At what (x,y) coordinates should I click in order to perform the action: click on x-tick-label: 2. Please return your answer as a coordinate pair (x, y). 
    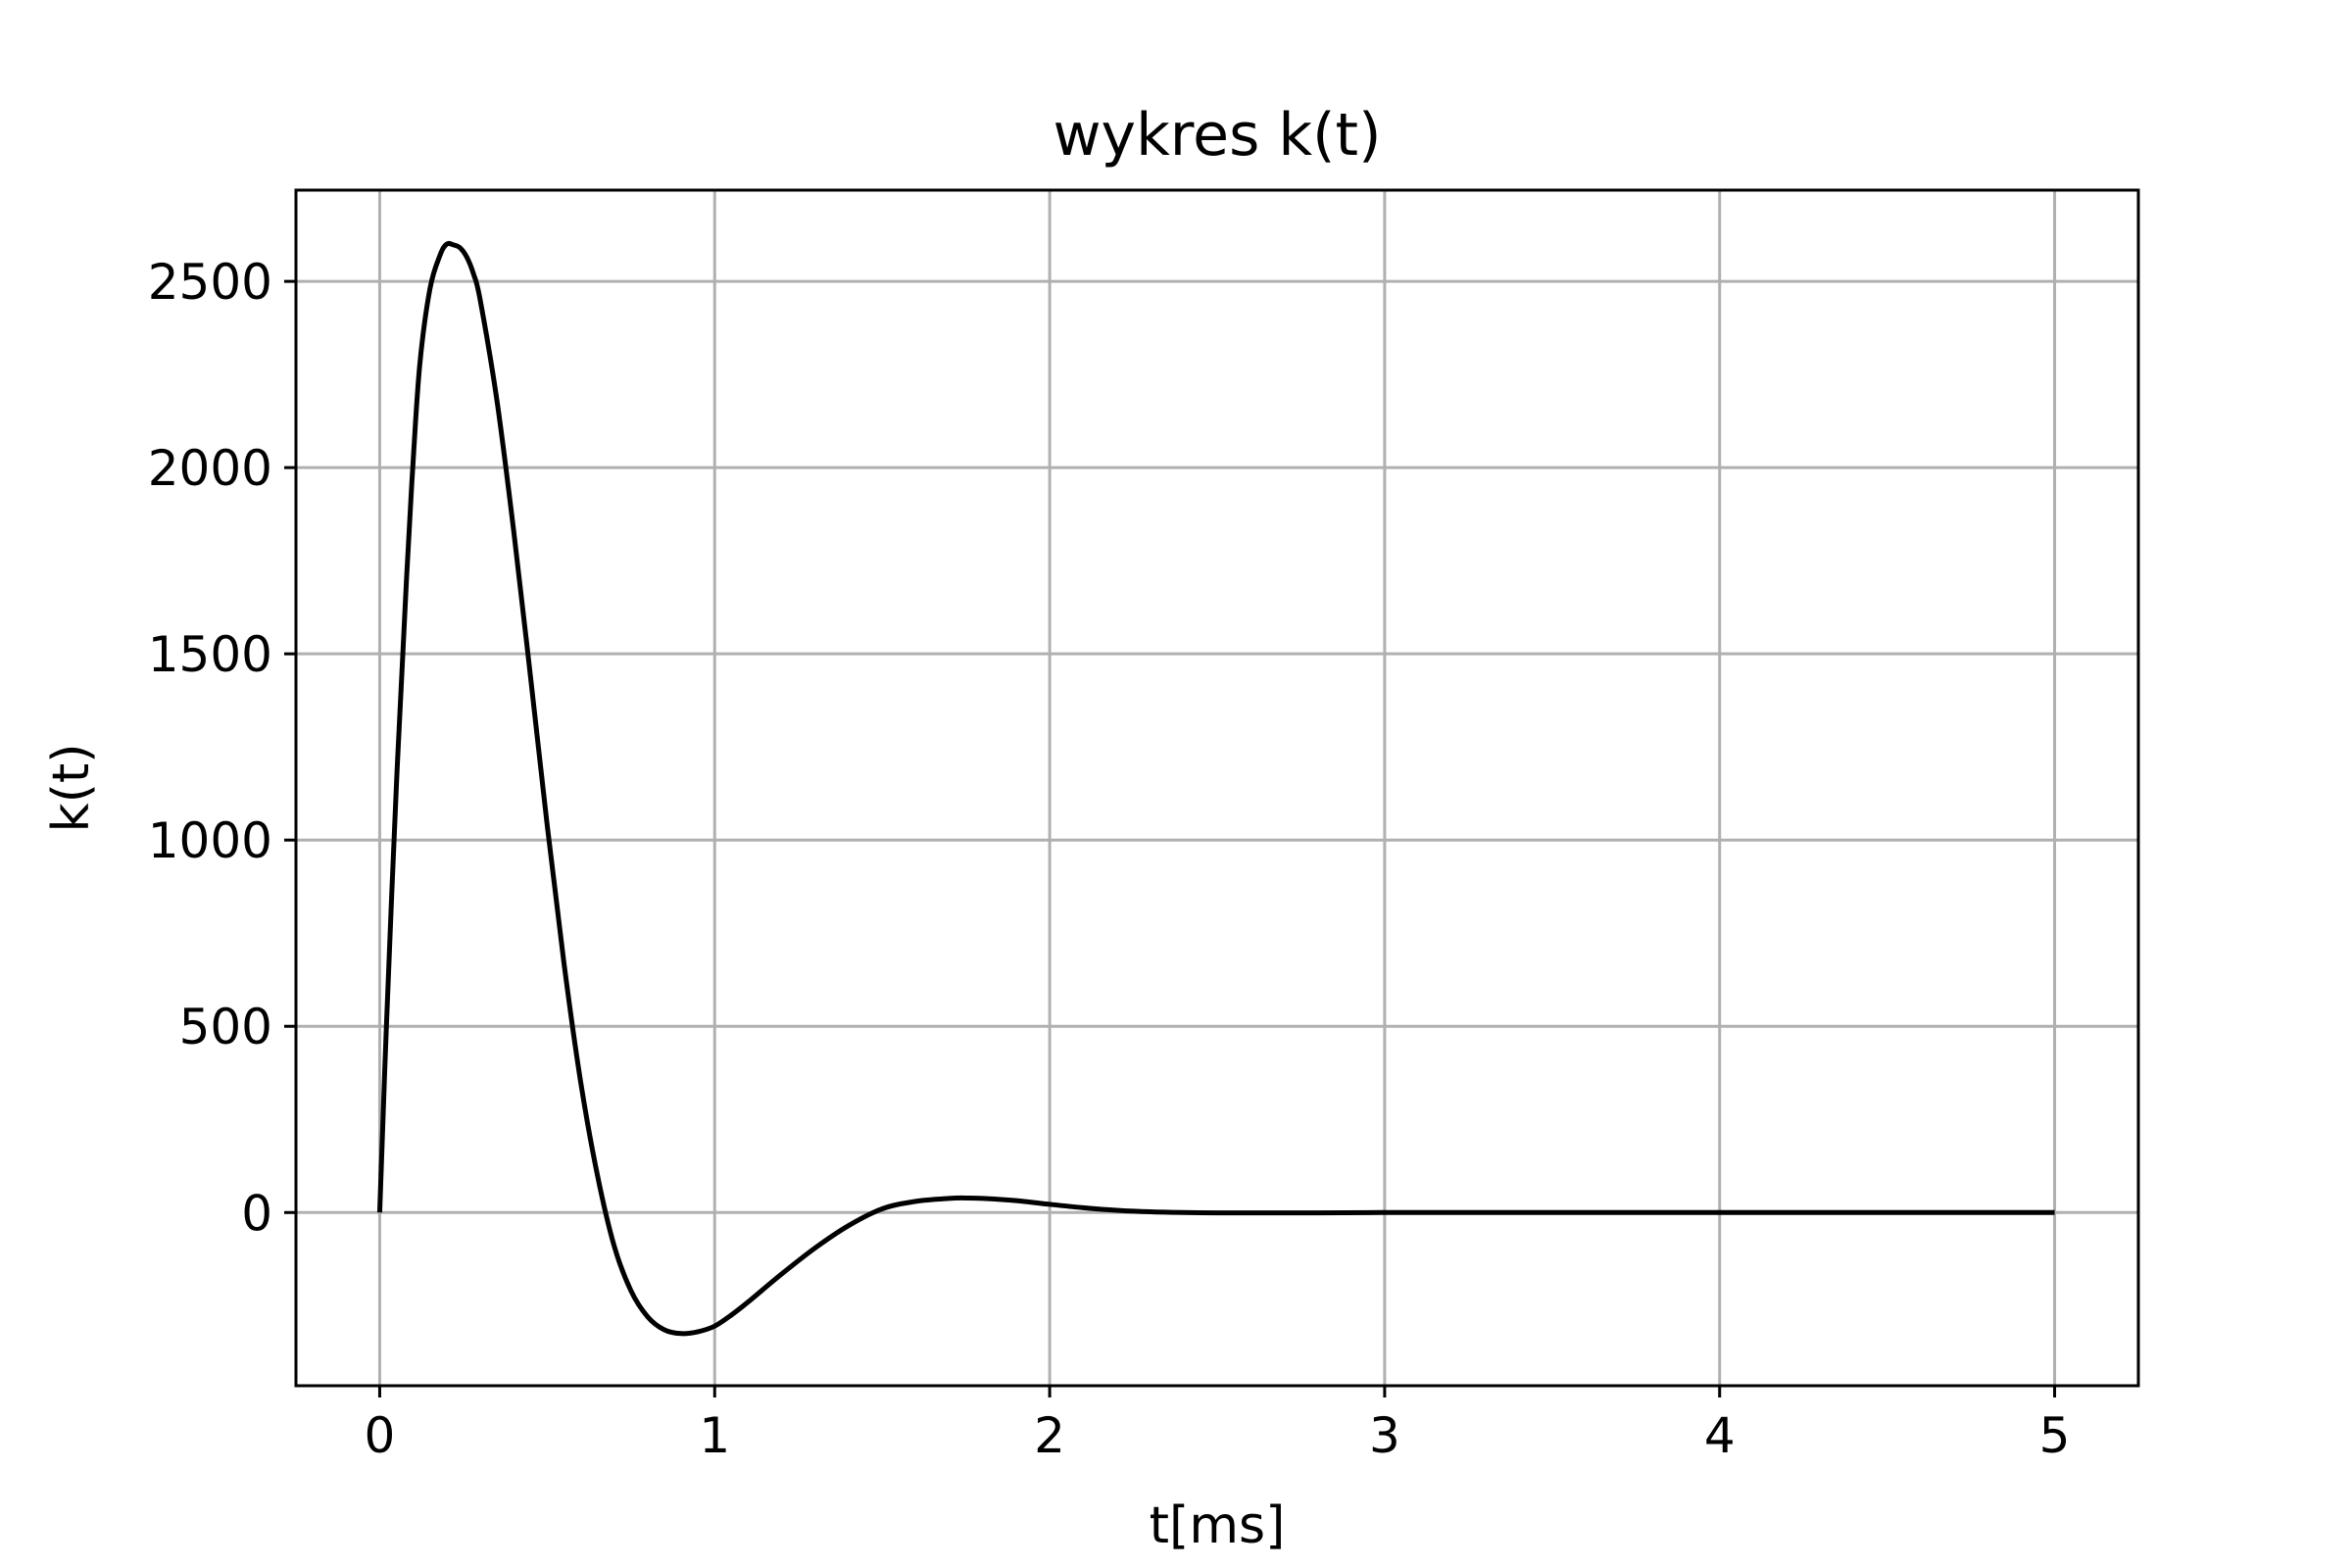
    Looking at the image, I should click on (1049, 1435).